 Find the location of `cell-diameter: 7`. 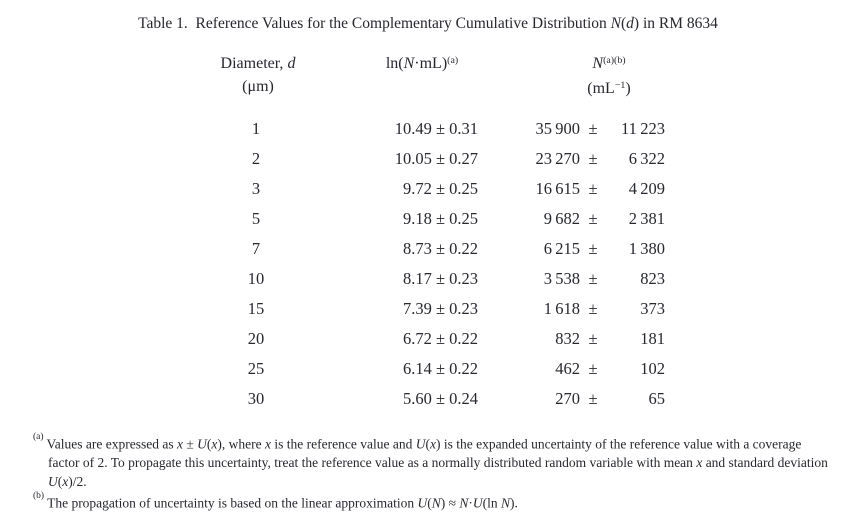

cell-diameter: 7 is located at coordinates (256, 248).